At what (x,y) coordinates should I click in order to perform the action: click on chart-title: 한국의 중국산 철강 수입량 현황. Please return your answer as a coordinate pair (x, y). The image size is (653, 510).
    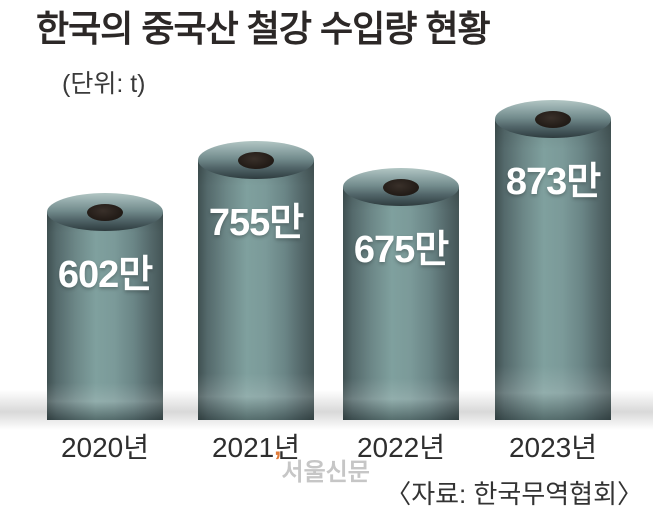
    Looking at the image, I should click on (263, 28).